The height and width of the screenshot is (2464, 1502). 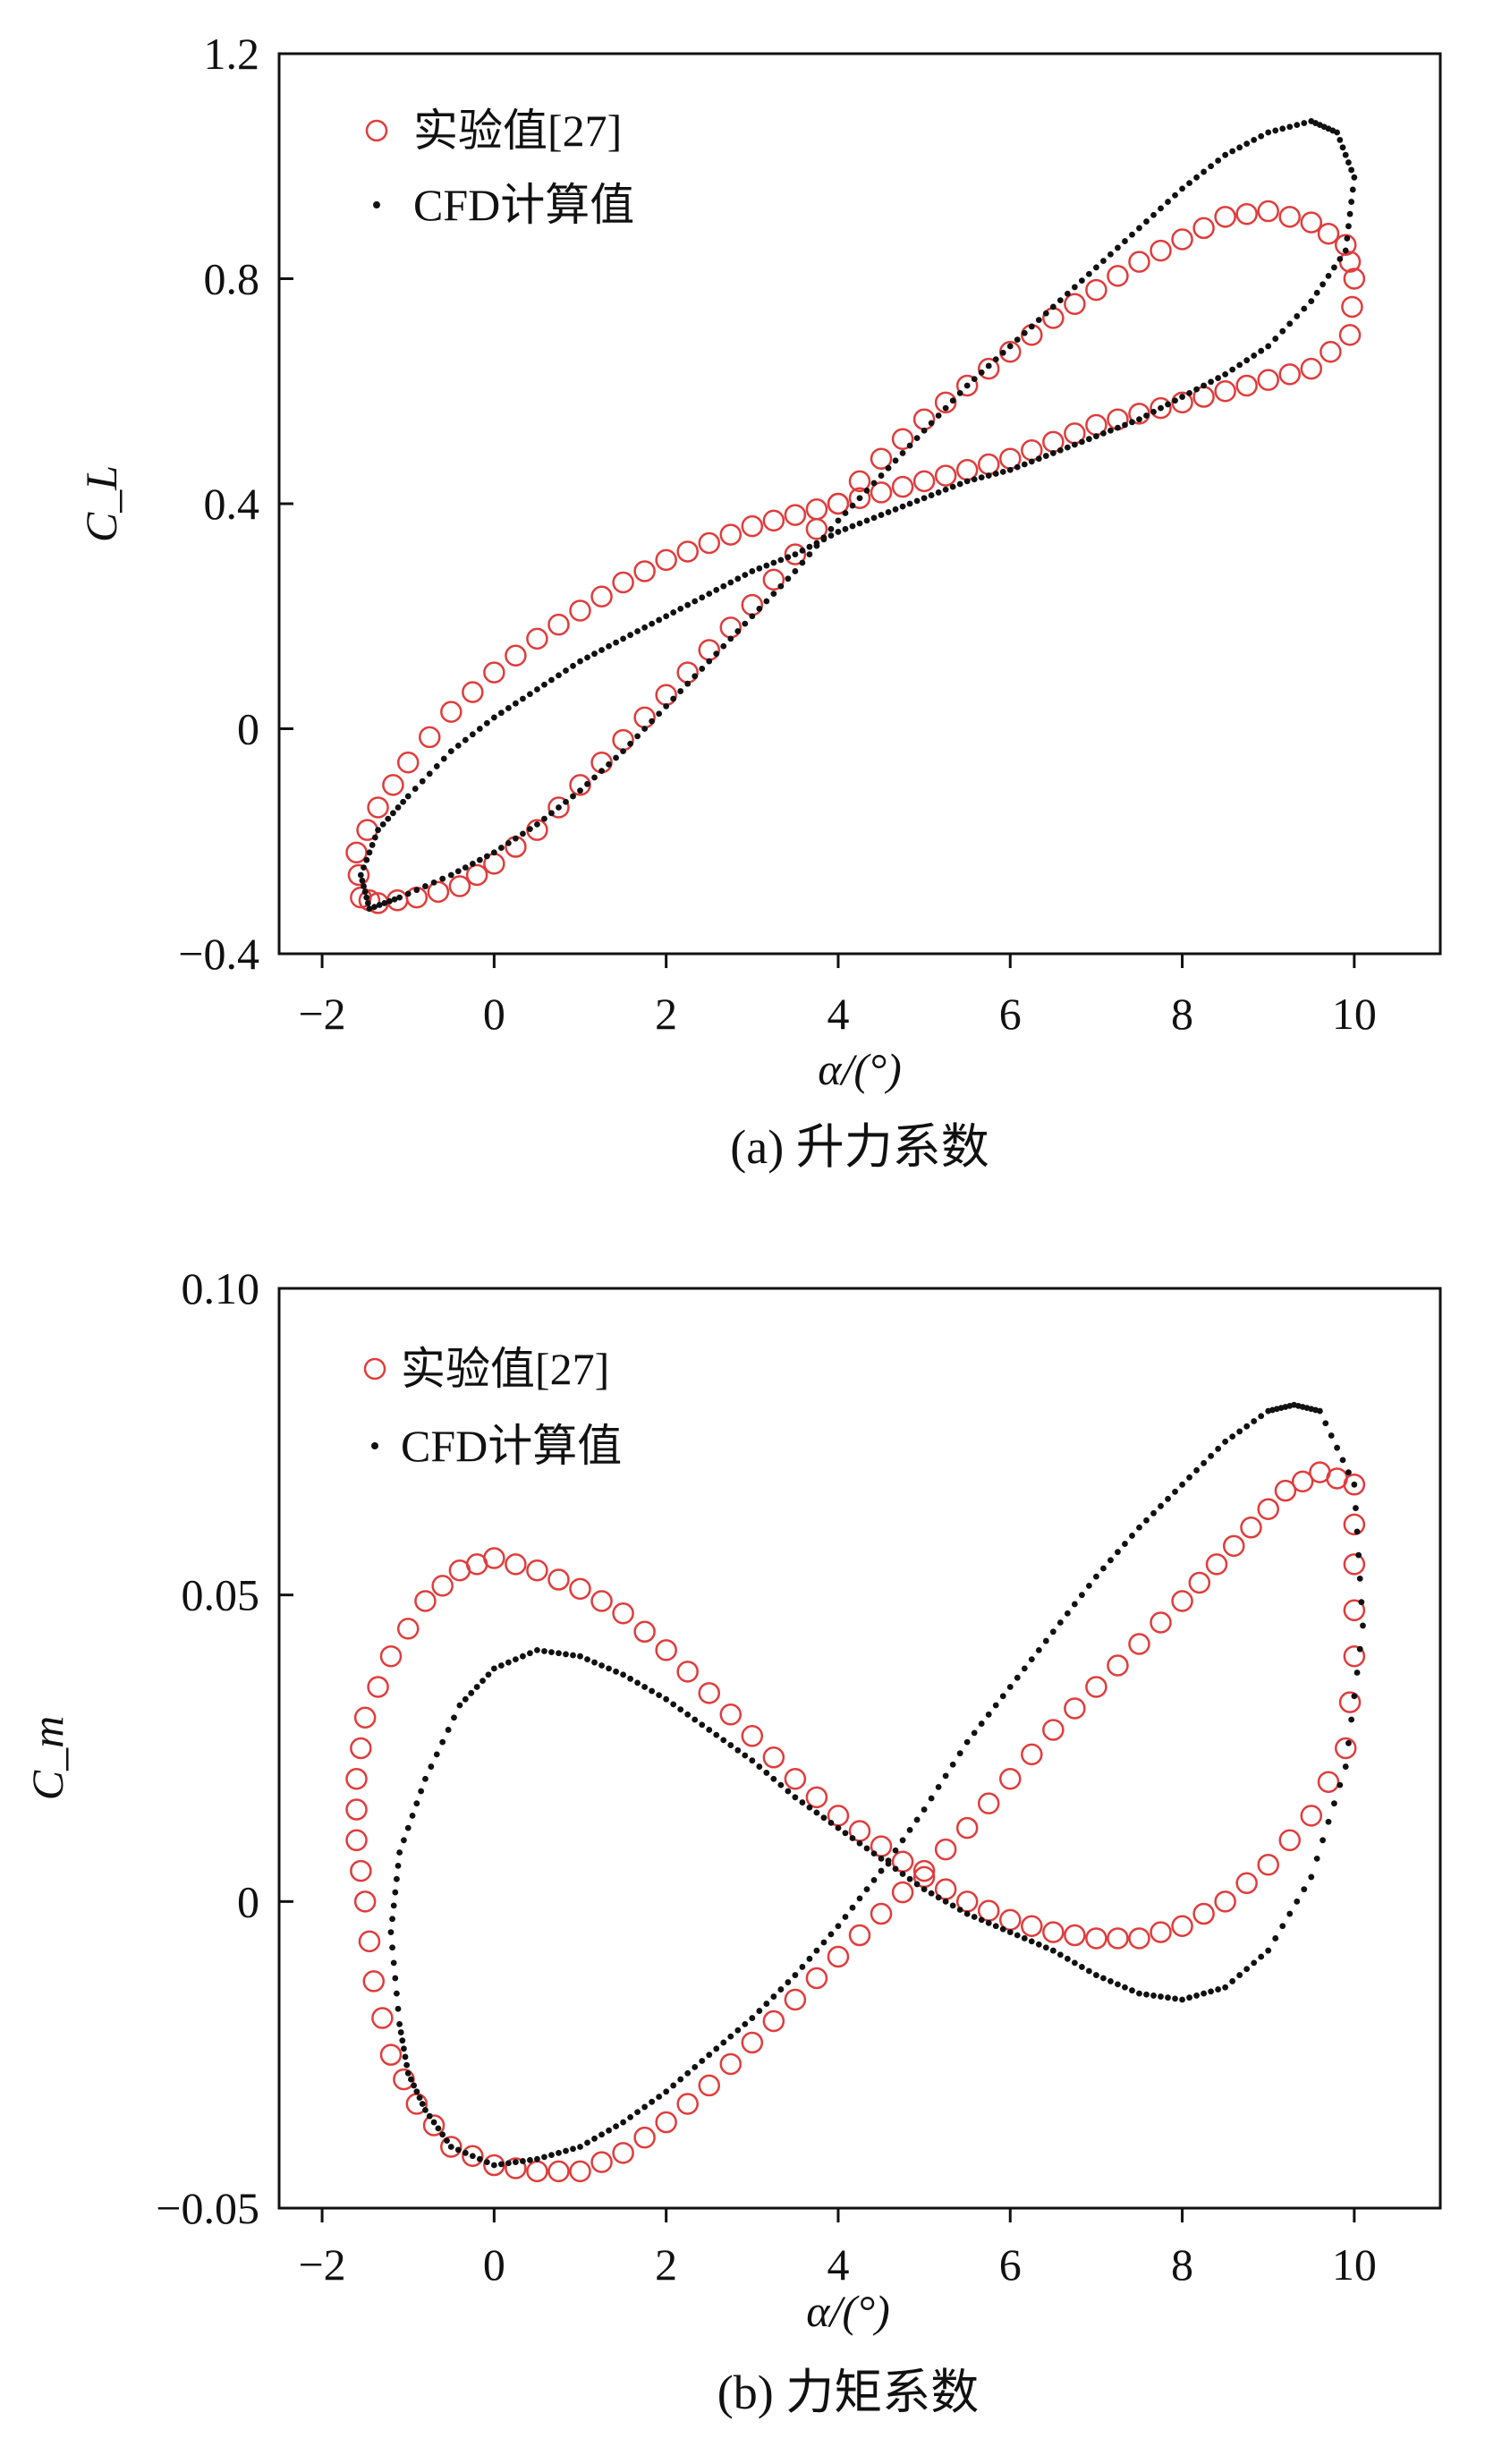 What do you see at coordinates (499, 168) in the screenshot?
I see `legend: 实验值[27] CFD计算值` at bounding box center [499, 168].